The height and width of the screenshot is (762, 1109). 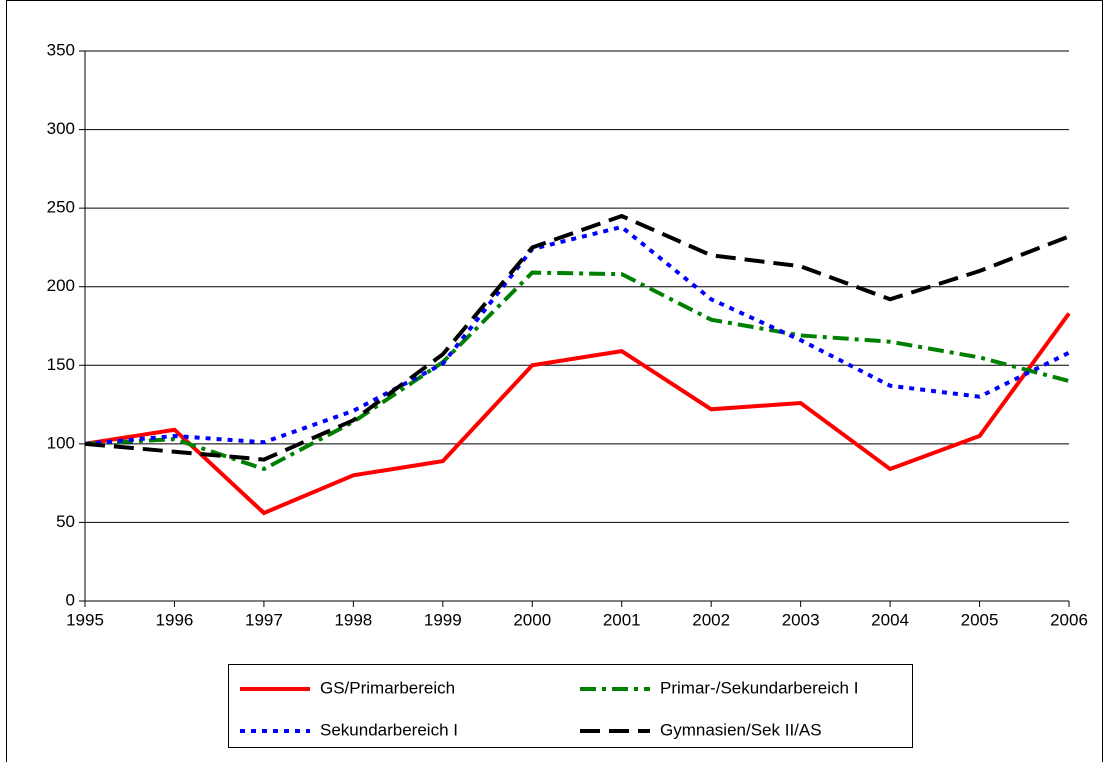 What do you see at coordinates (70, 599) in the screenshot?
I see `y-tick-label: 0` at bounding box center [70, 599].